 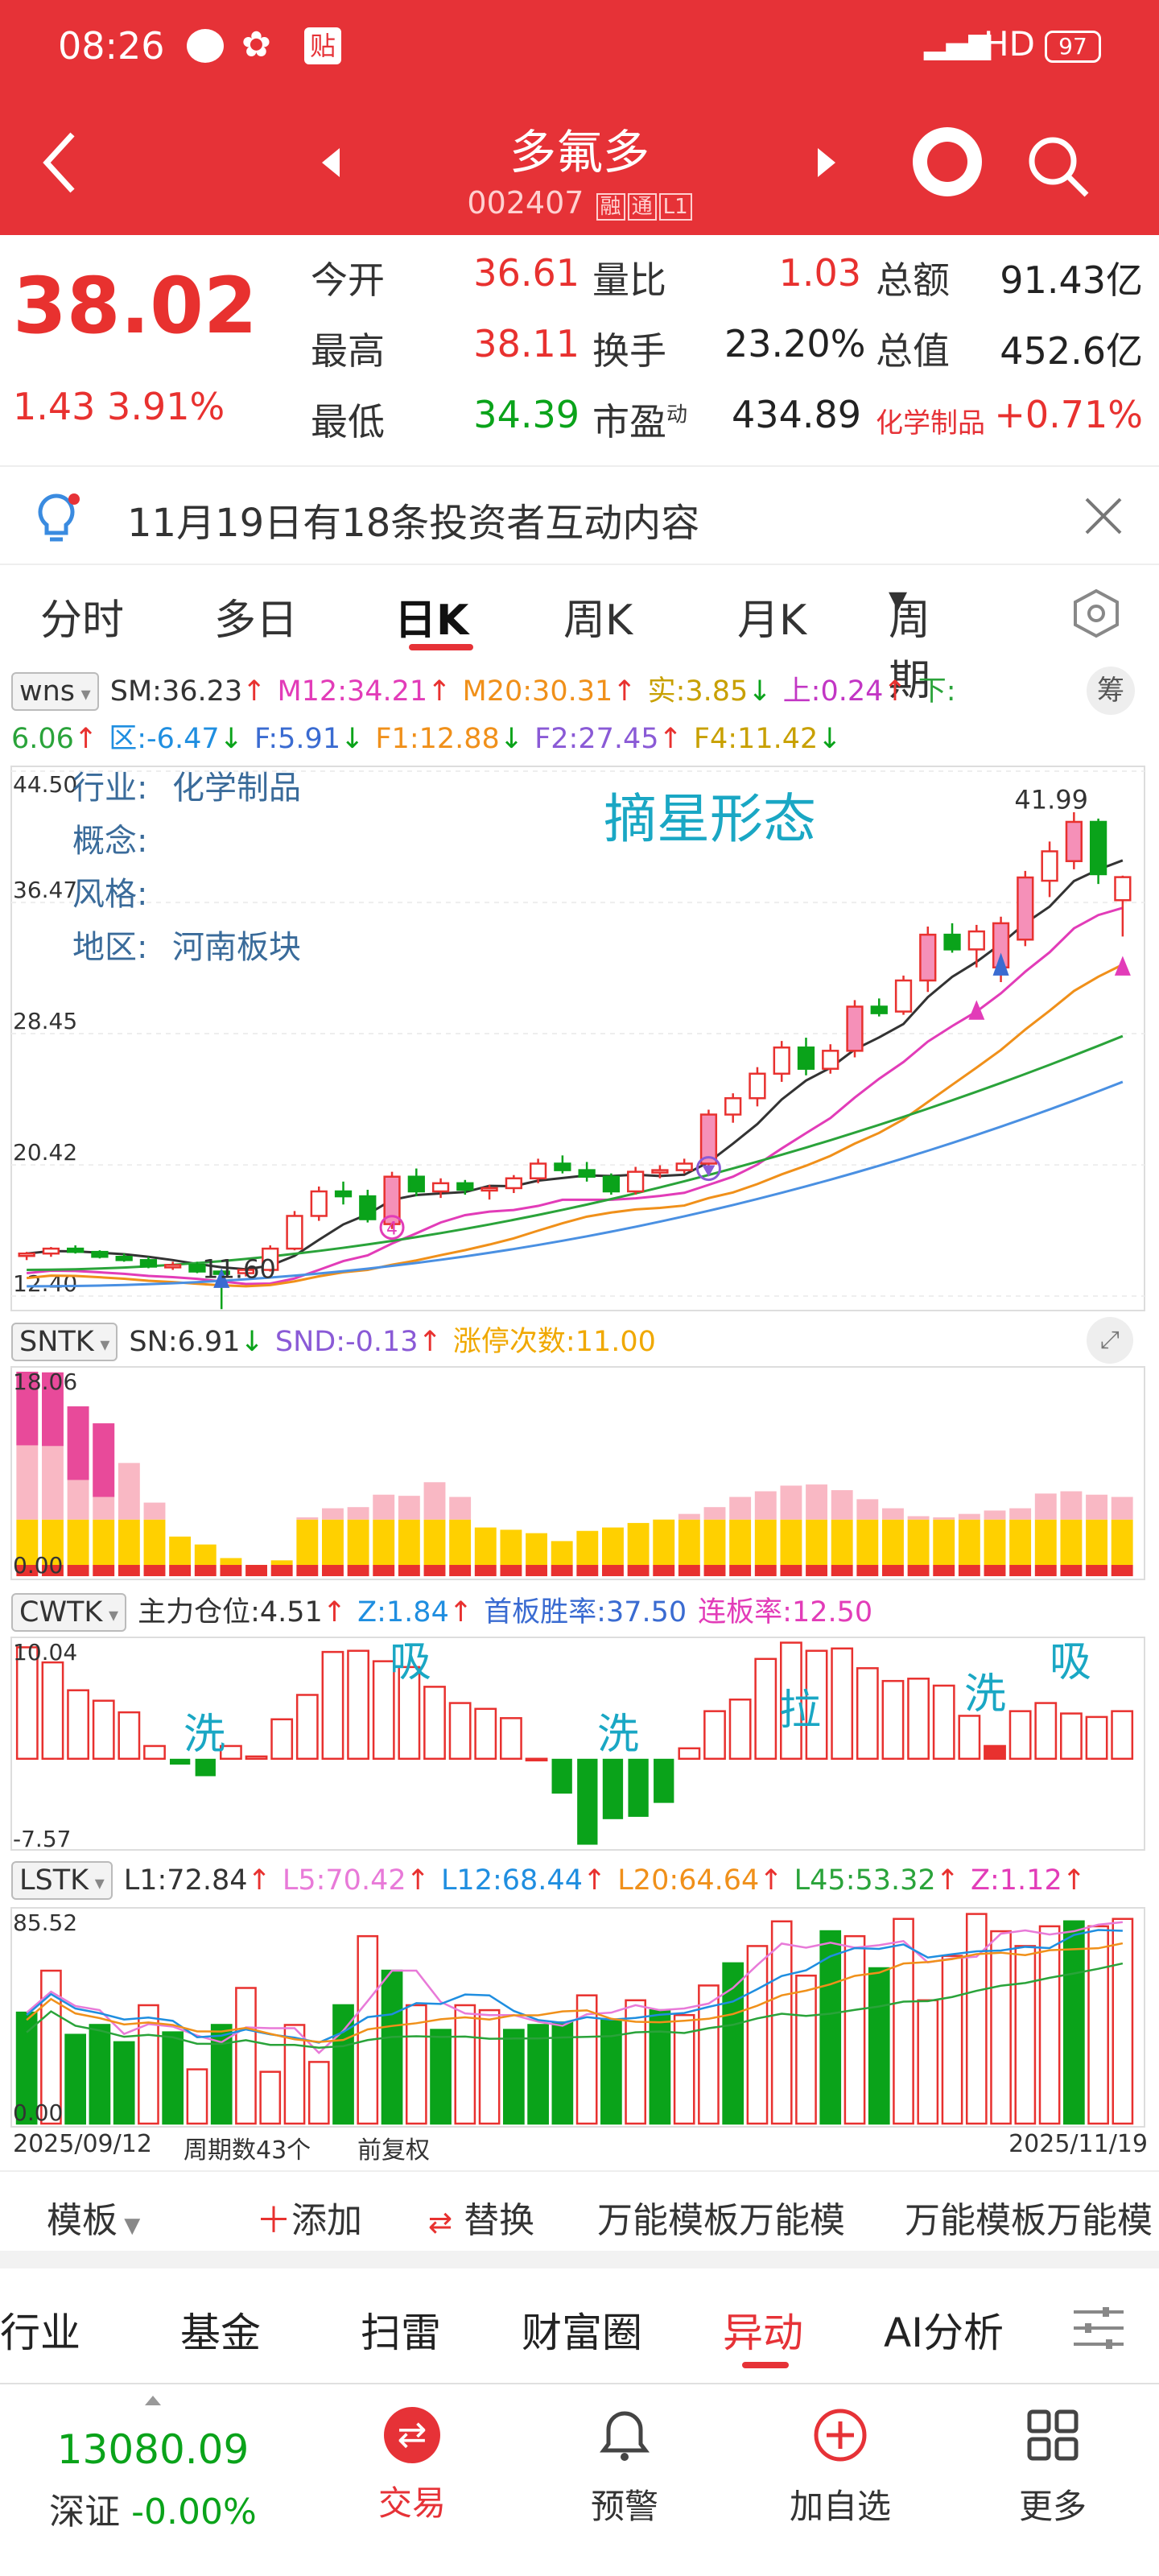 I want to click on indicator-selector: wns ▾, so click(x=55, y=691).